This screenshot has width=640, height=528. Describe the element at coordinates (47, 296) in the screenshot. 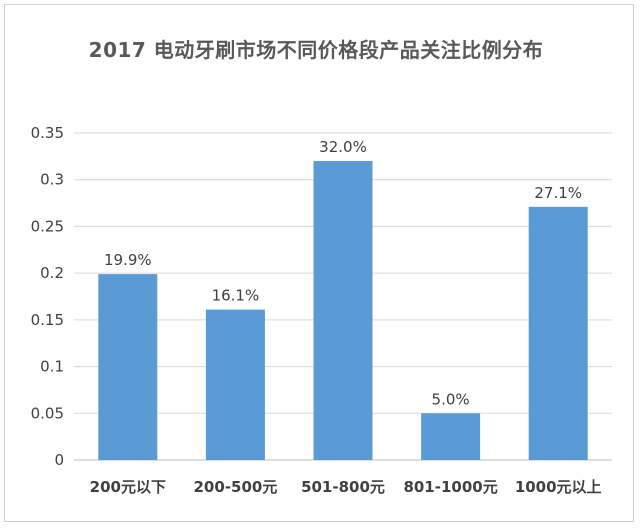

I see `y-axis-ticks: 0 0.05 0.1 0.15 0.2 0.25 0.3 0.35` at that location.